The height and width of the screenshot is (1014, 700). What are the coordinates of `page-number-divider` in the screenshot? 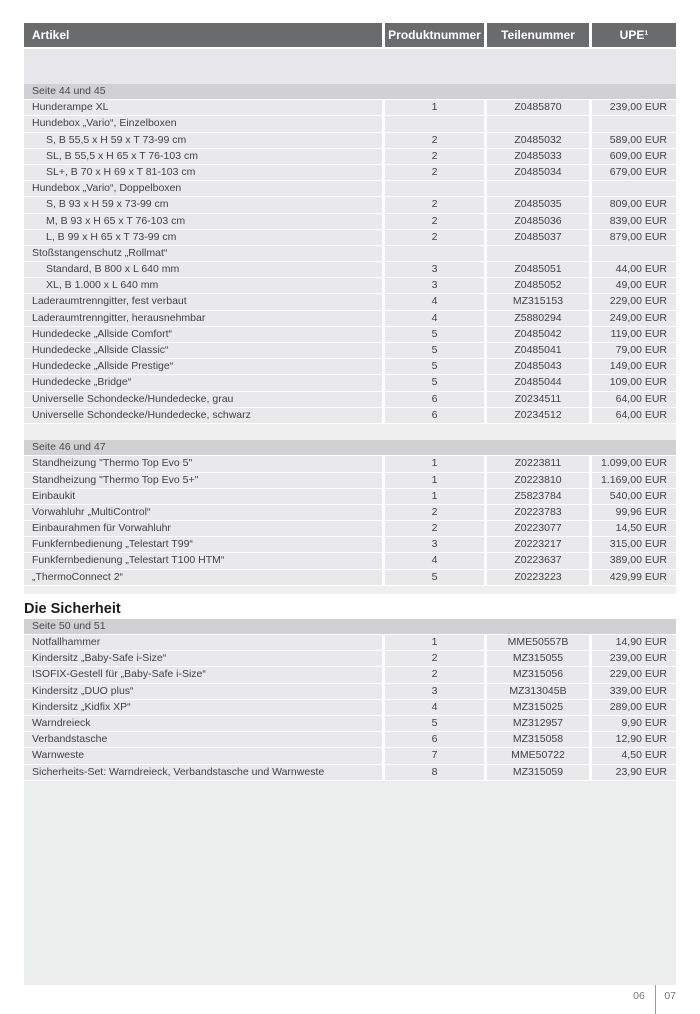 It's located at (655, 999).